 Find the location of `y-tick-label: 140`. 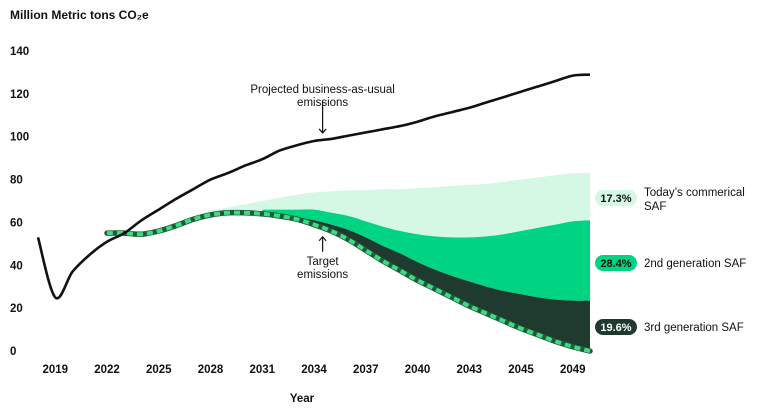

y-tick-label: 140 is located at coordinates (19, 52).